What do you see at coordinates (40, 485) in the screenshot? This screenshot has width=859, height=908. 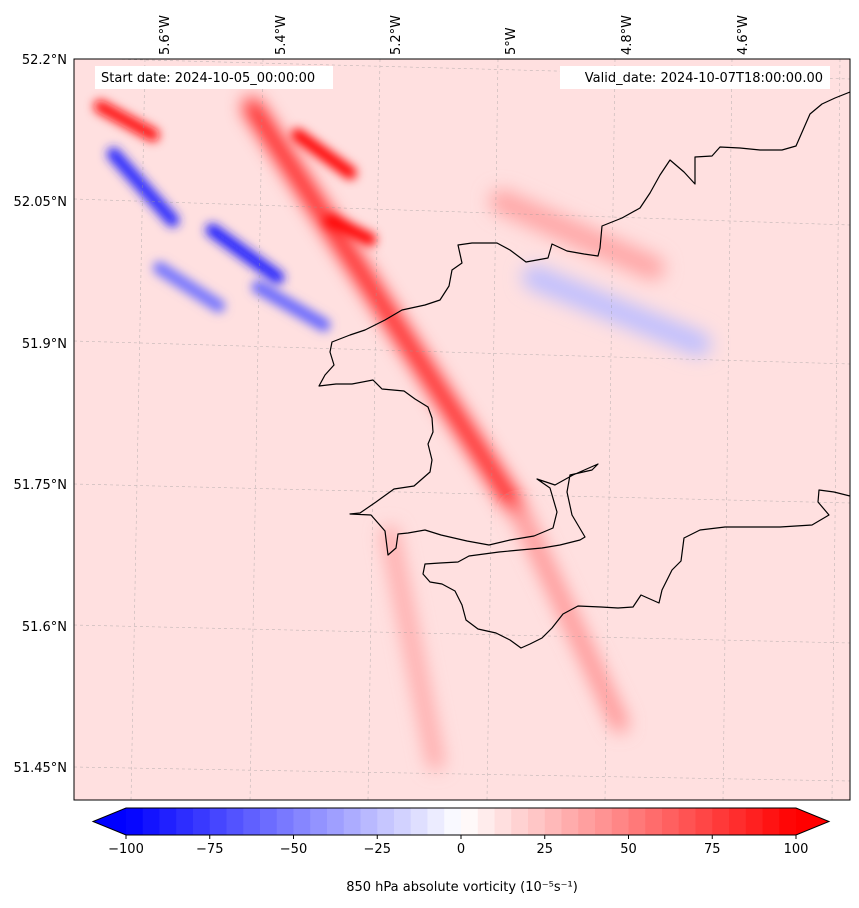 I see `lat-tick-label: 51.75°N` at bounding box center [40, 485].